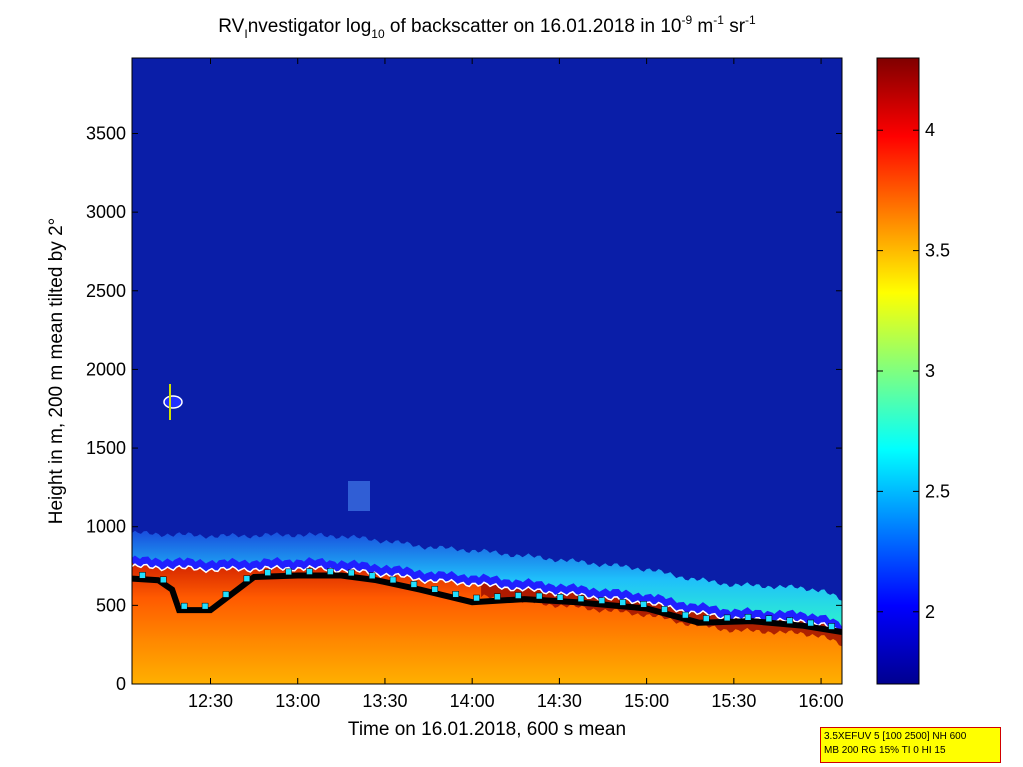 The image size is (1023, 767). I want to click on x-tick-label: 14:30, so click(559, 701).